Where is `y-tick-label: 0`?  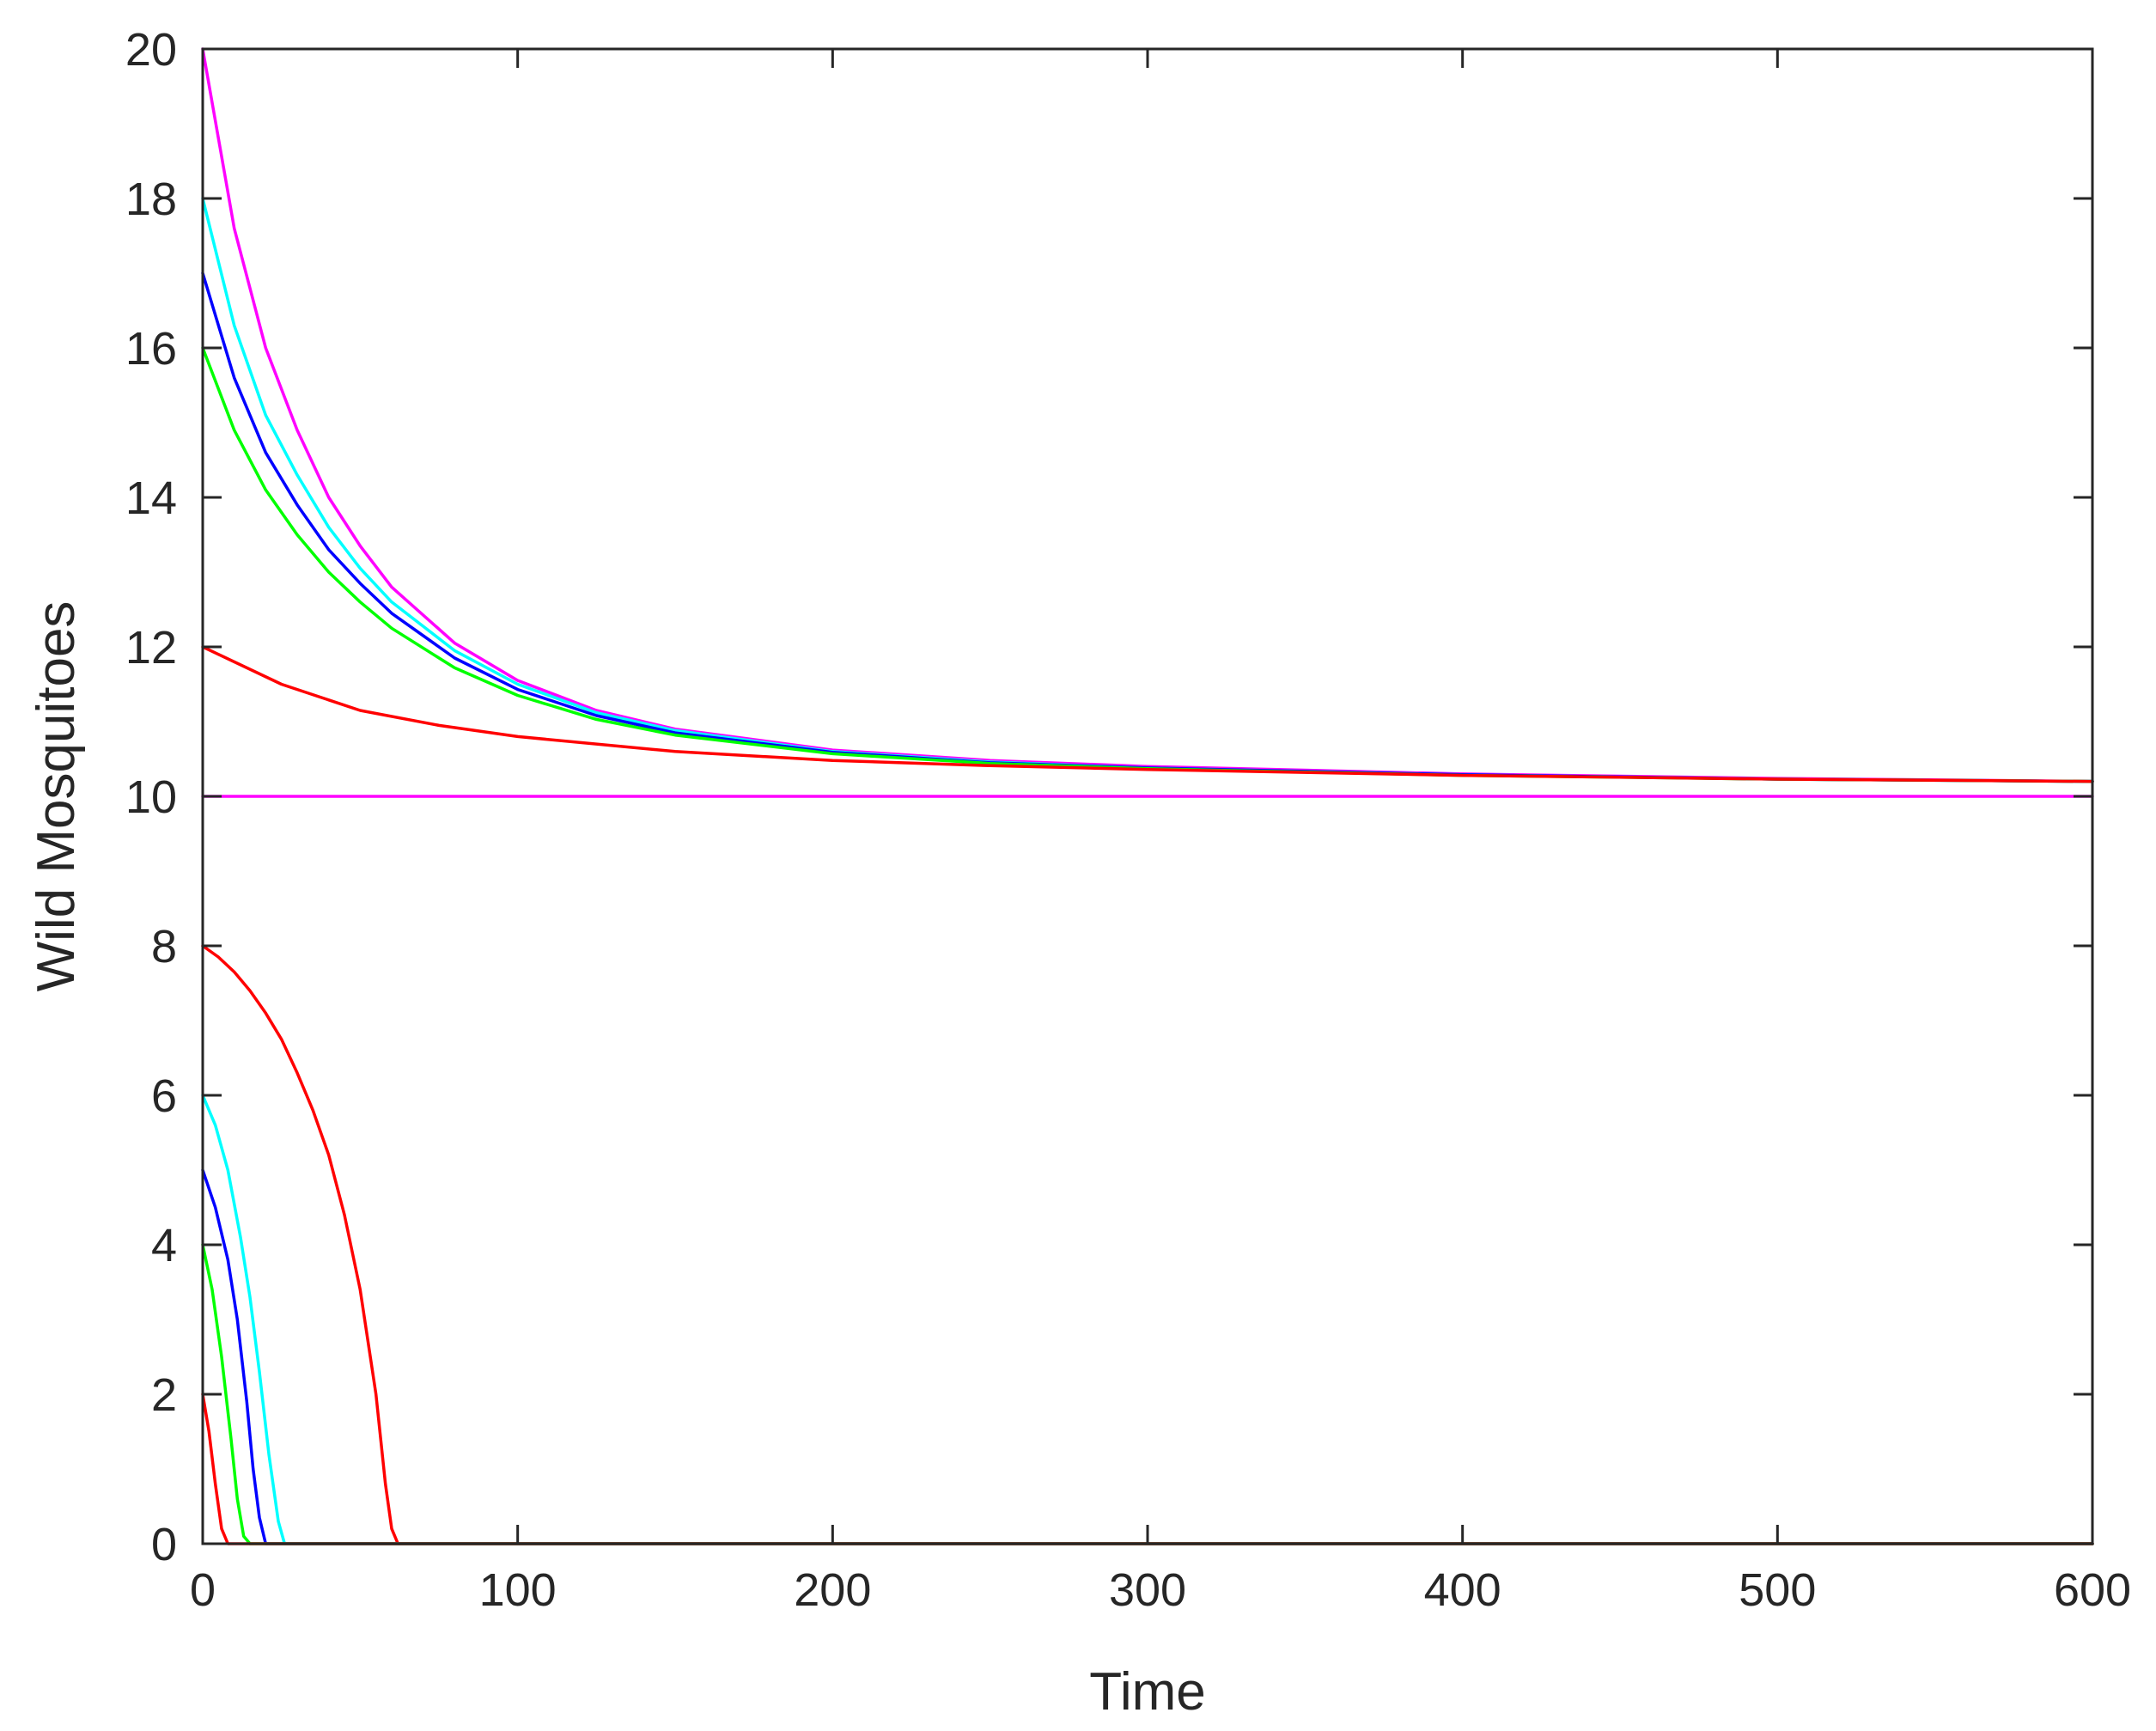 y-tick-label: 0 is located at coordinates (164, 1545).